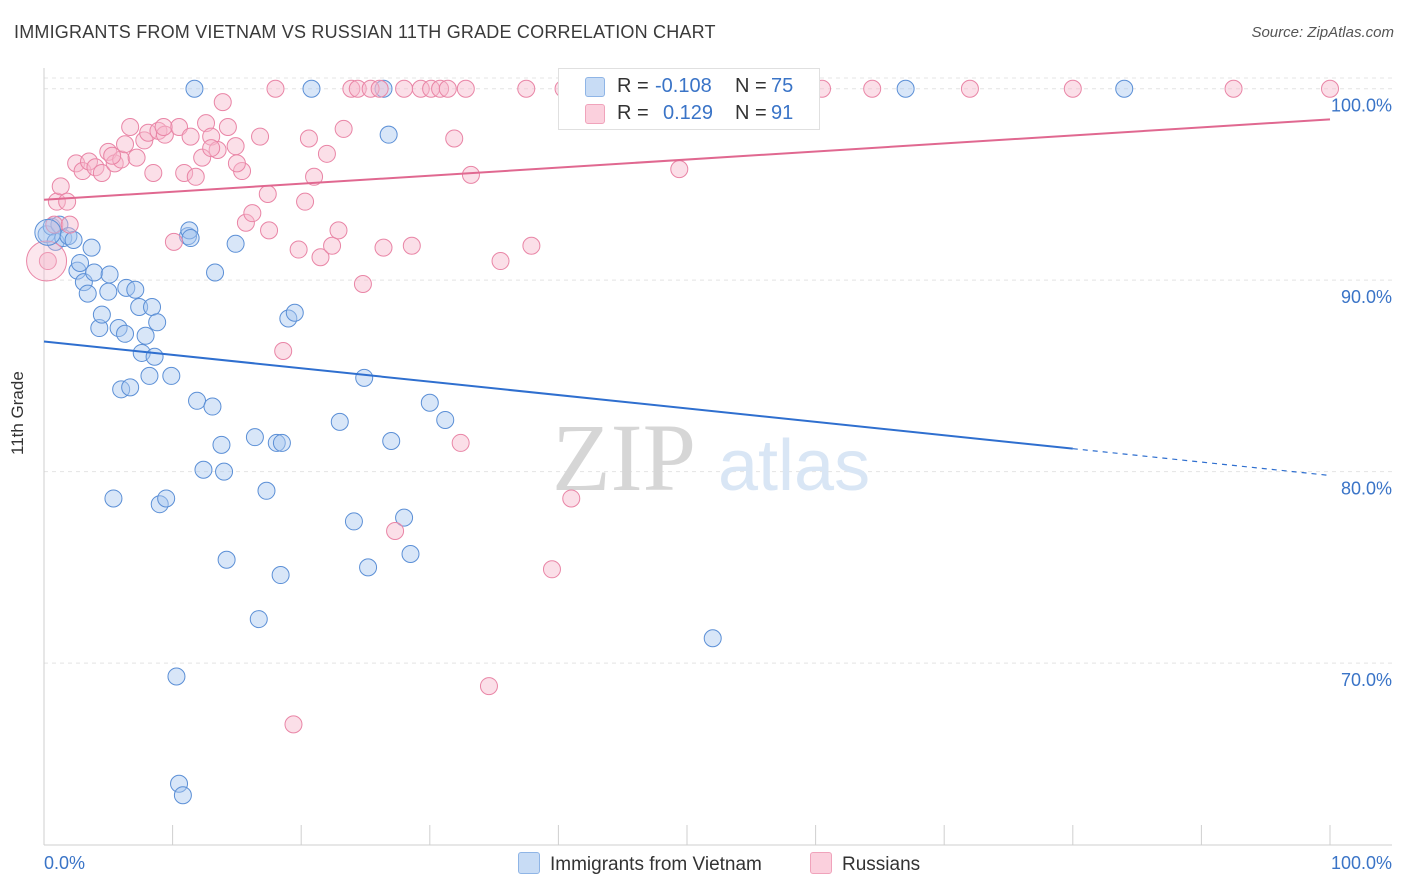 Image resolution: width=1406 pixels, height=892 pixels. Describe the element at coordinates (1361, 106) in the screenshot. I see `y-tick-label: 100.0%` at that location.